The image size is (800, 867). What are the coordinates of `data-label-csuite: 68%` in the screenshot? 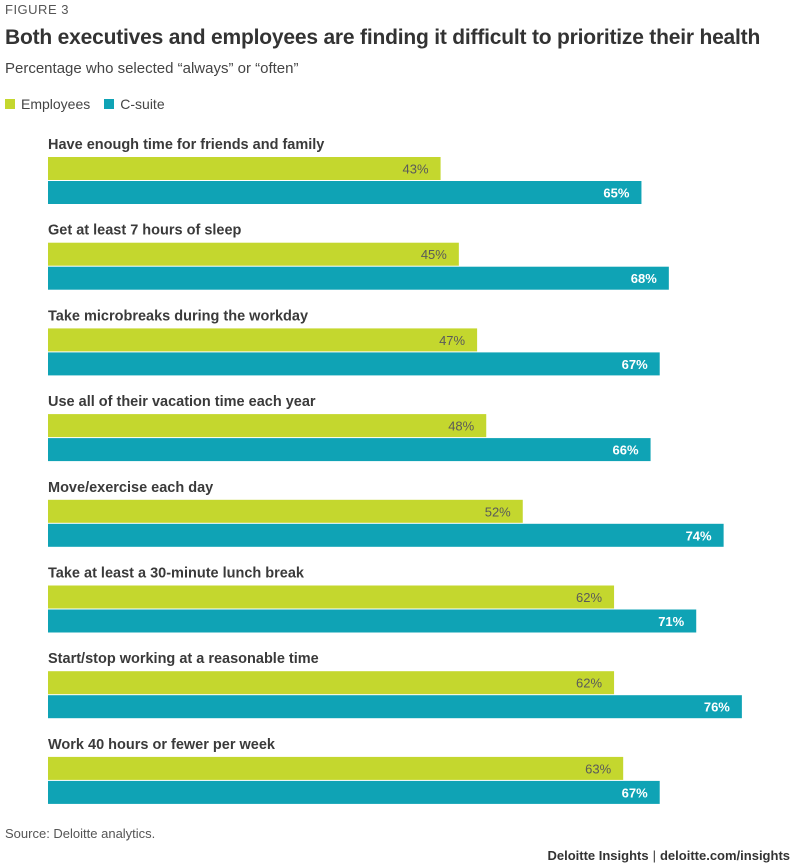 It's located at (644, 278).